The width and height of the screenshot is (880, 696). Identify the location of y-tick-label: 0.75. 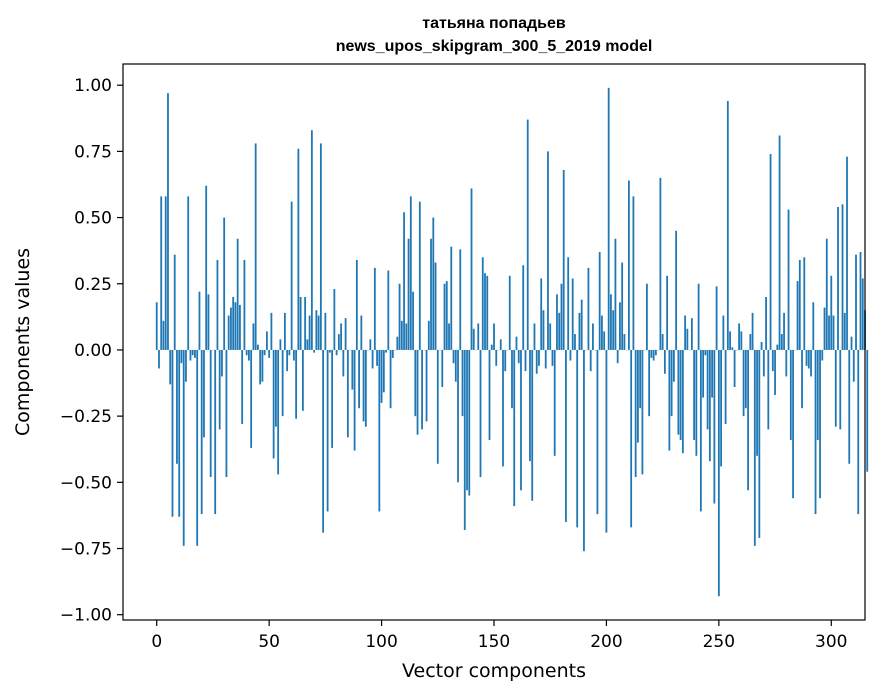
(93, 152).